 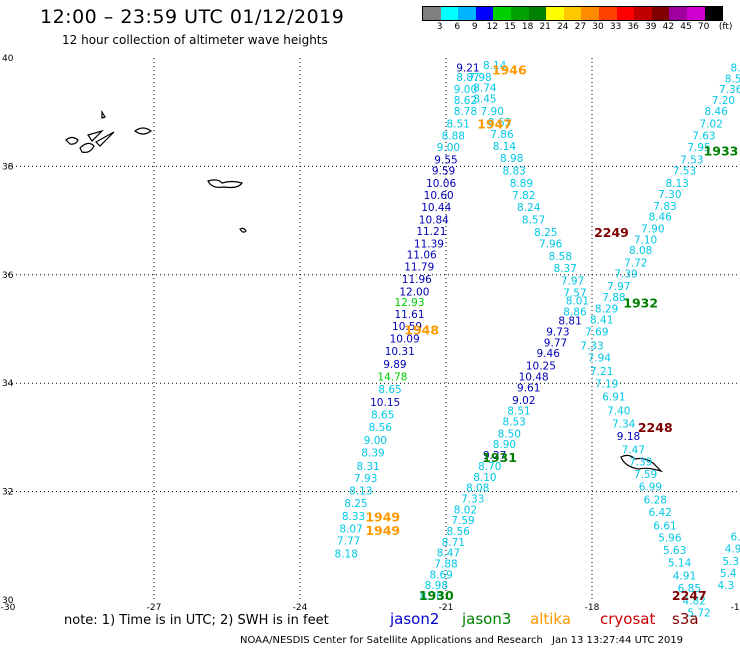 I want to click on wave-height-label: 7.53, so click(x=684, y=172).